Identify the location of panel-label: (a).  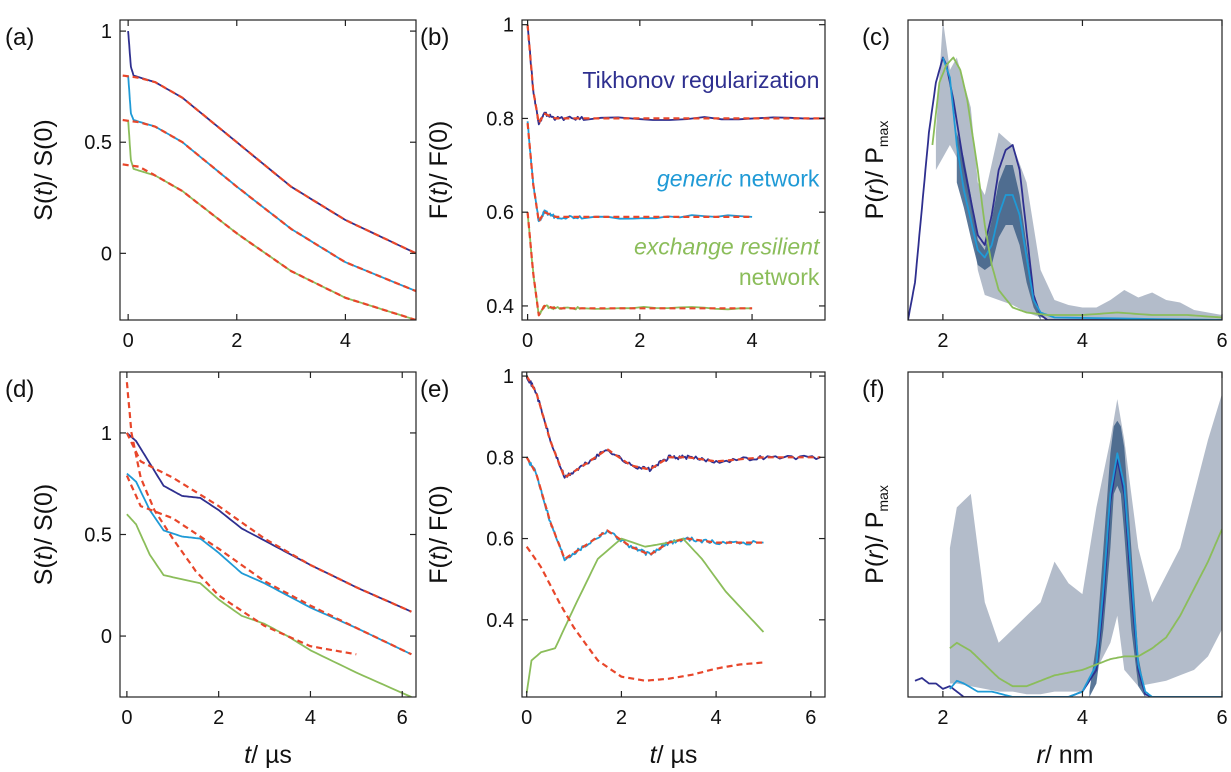
(19, 37).